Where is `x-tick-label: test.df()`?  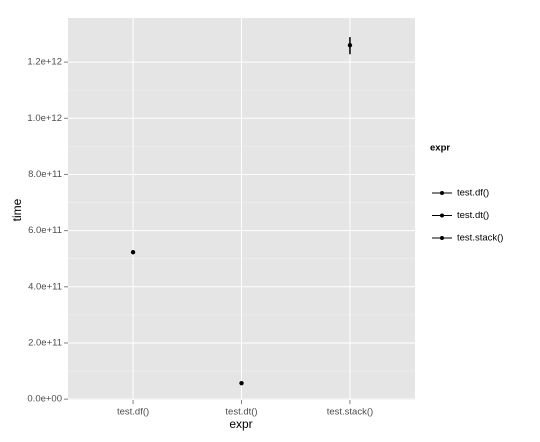
x-tick-label: test.df() is located at coordinates (133, 412).